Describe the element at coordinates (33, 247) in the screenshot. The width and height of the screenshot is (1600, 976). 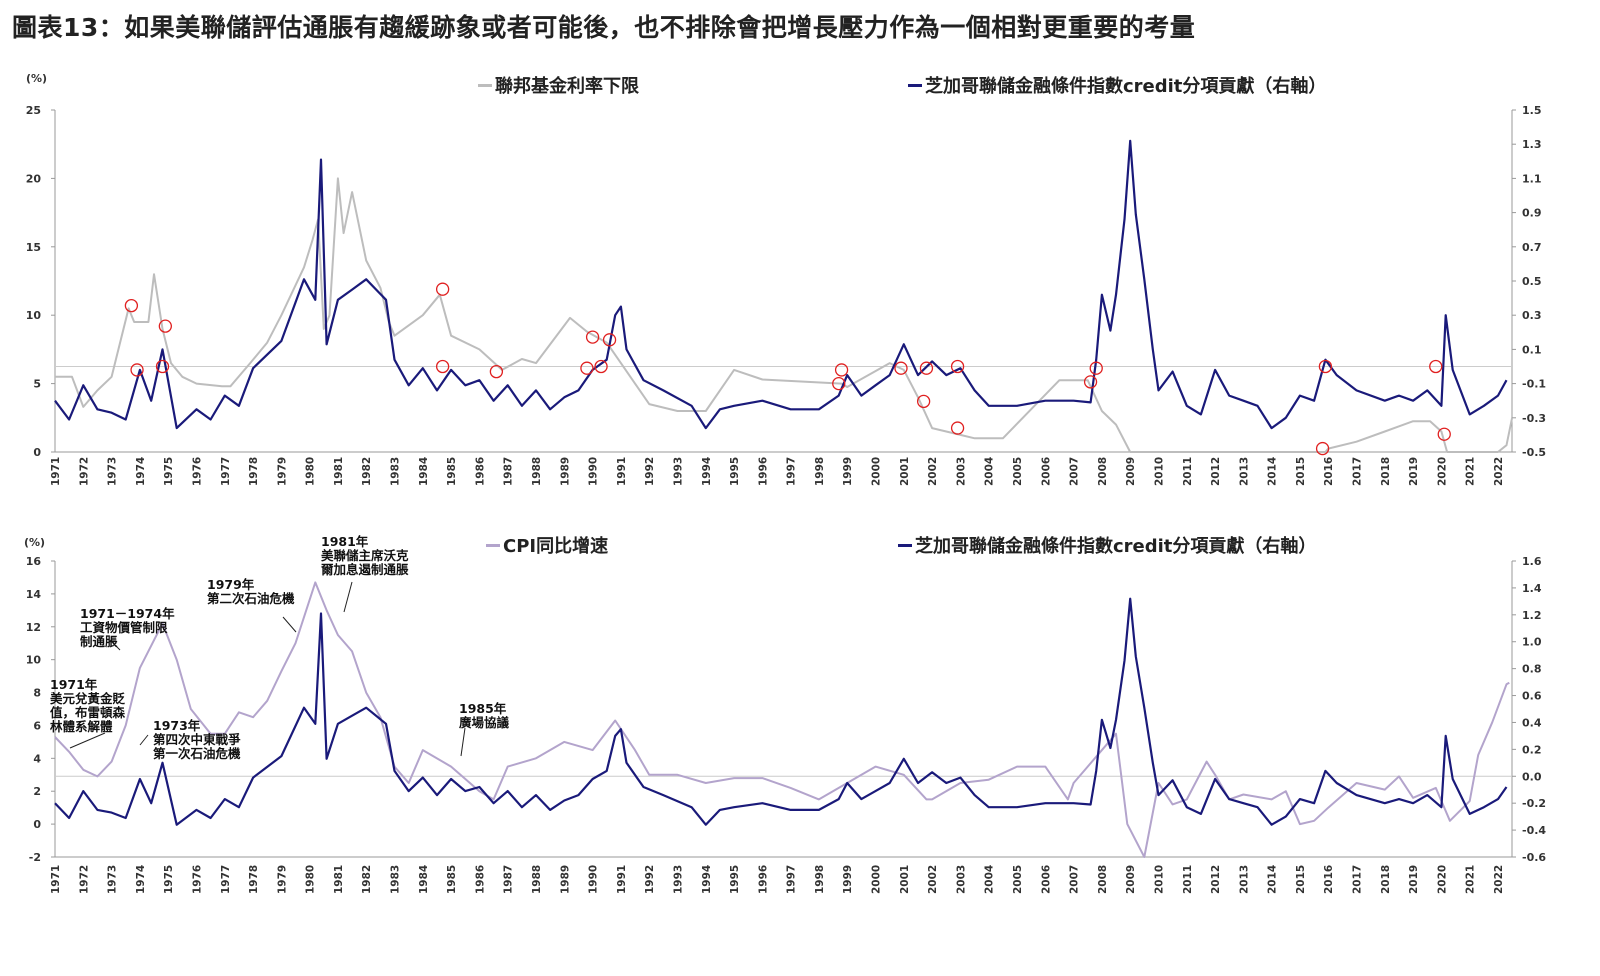
I see `y-tick-label-left: 15` at that location.